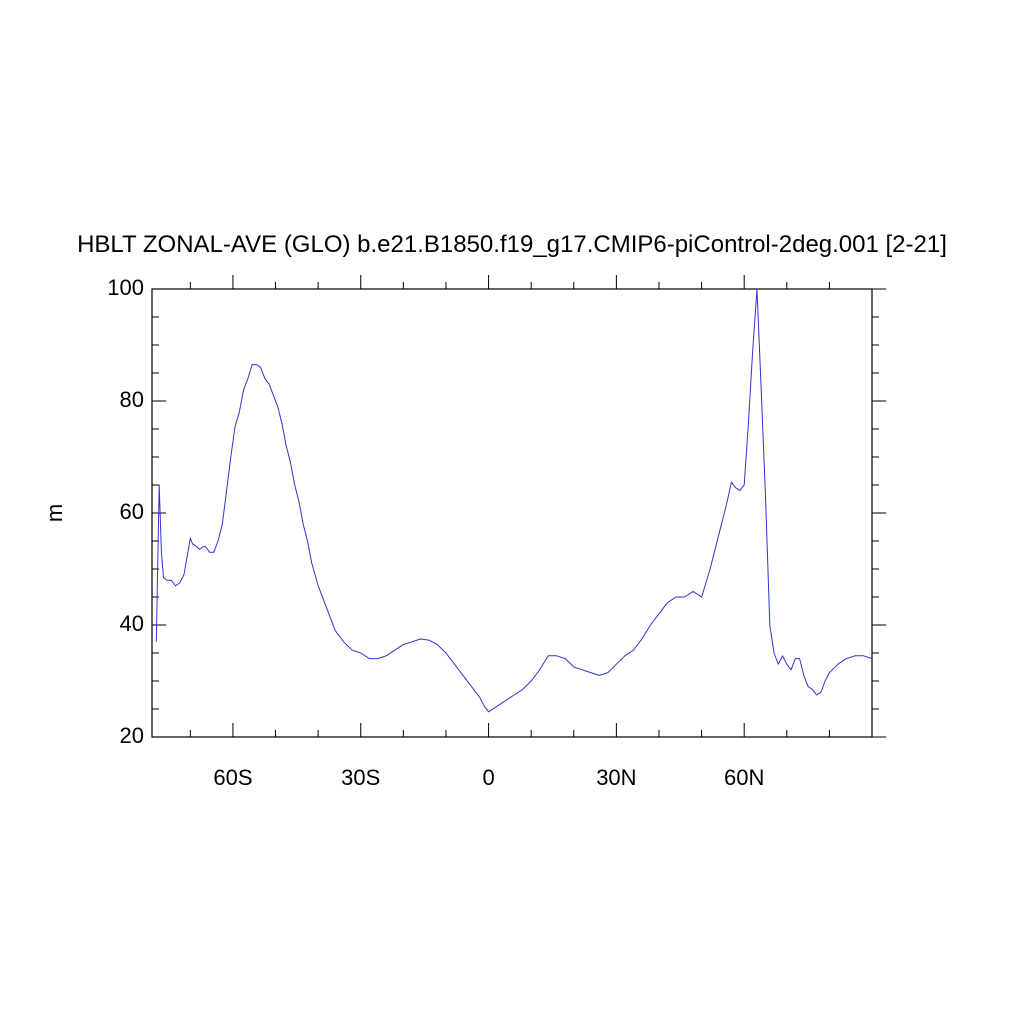 This screenshot has height=1024, width=1024. Describe the element at coordinates (616, 777) in the screenshot. I see `x-tick-label-3: 30N` at that location.